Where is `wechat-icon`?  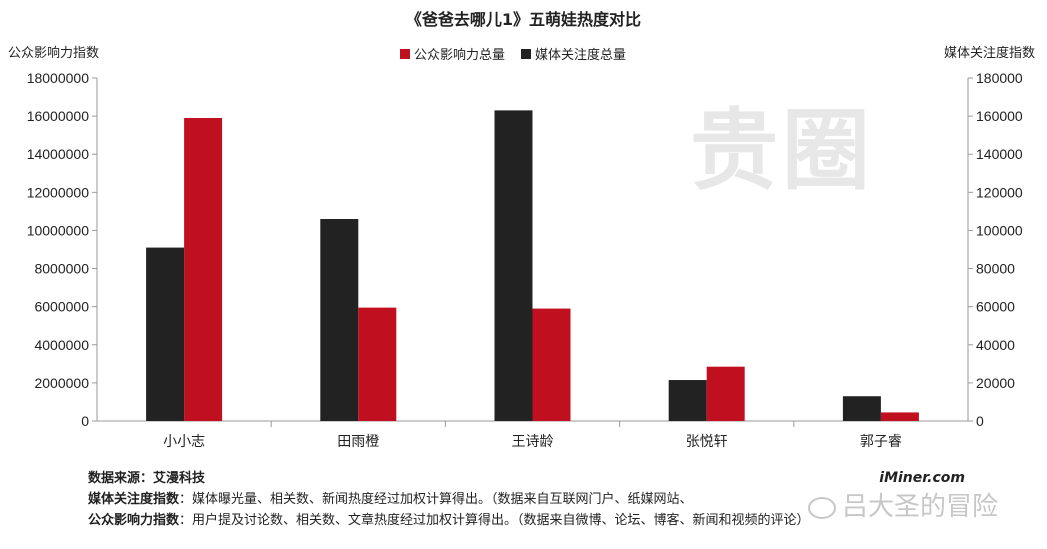
wechat-icon is located at coordinates (822, 507).